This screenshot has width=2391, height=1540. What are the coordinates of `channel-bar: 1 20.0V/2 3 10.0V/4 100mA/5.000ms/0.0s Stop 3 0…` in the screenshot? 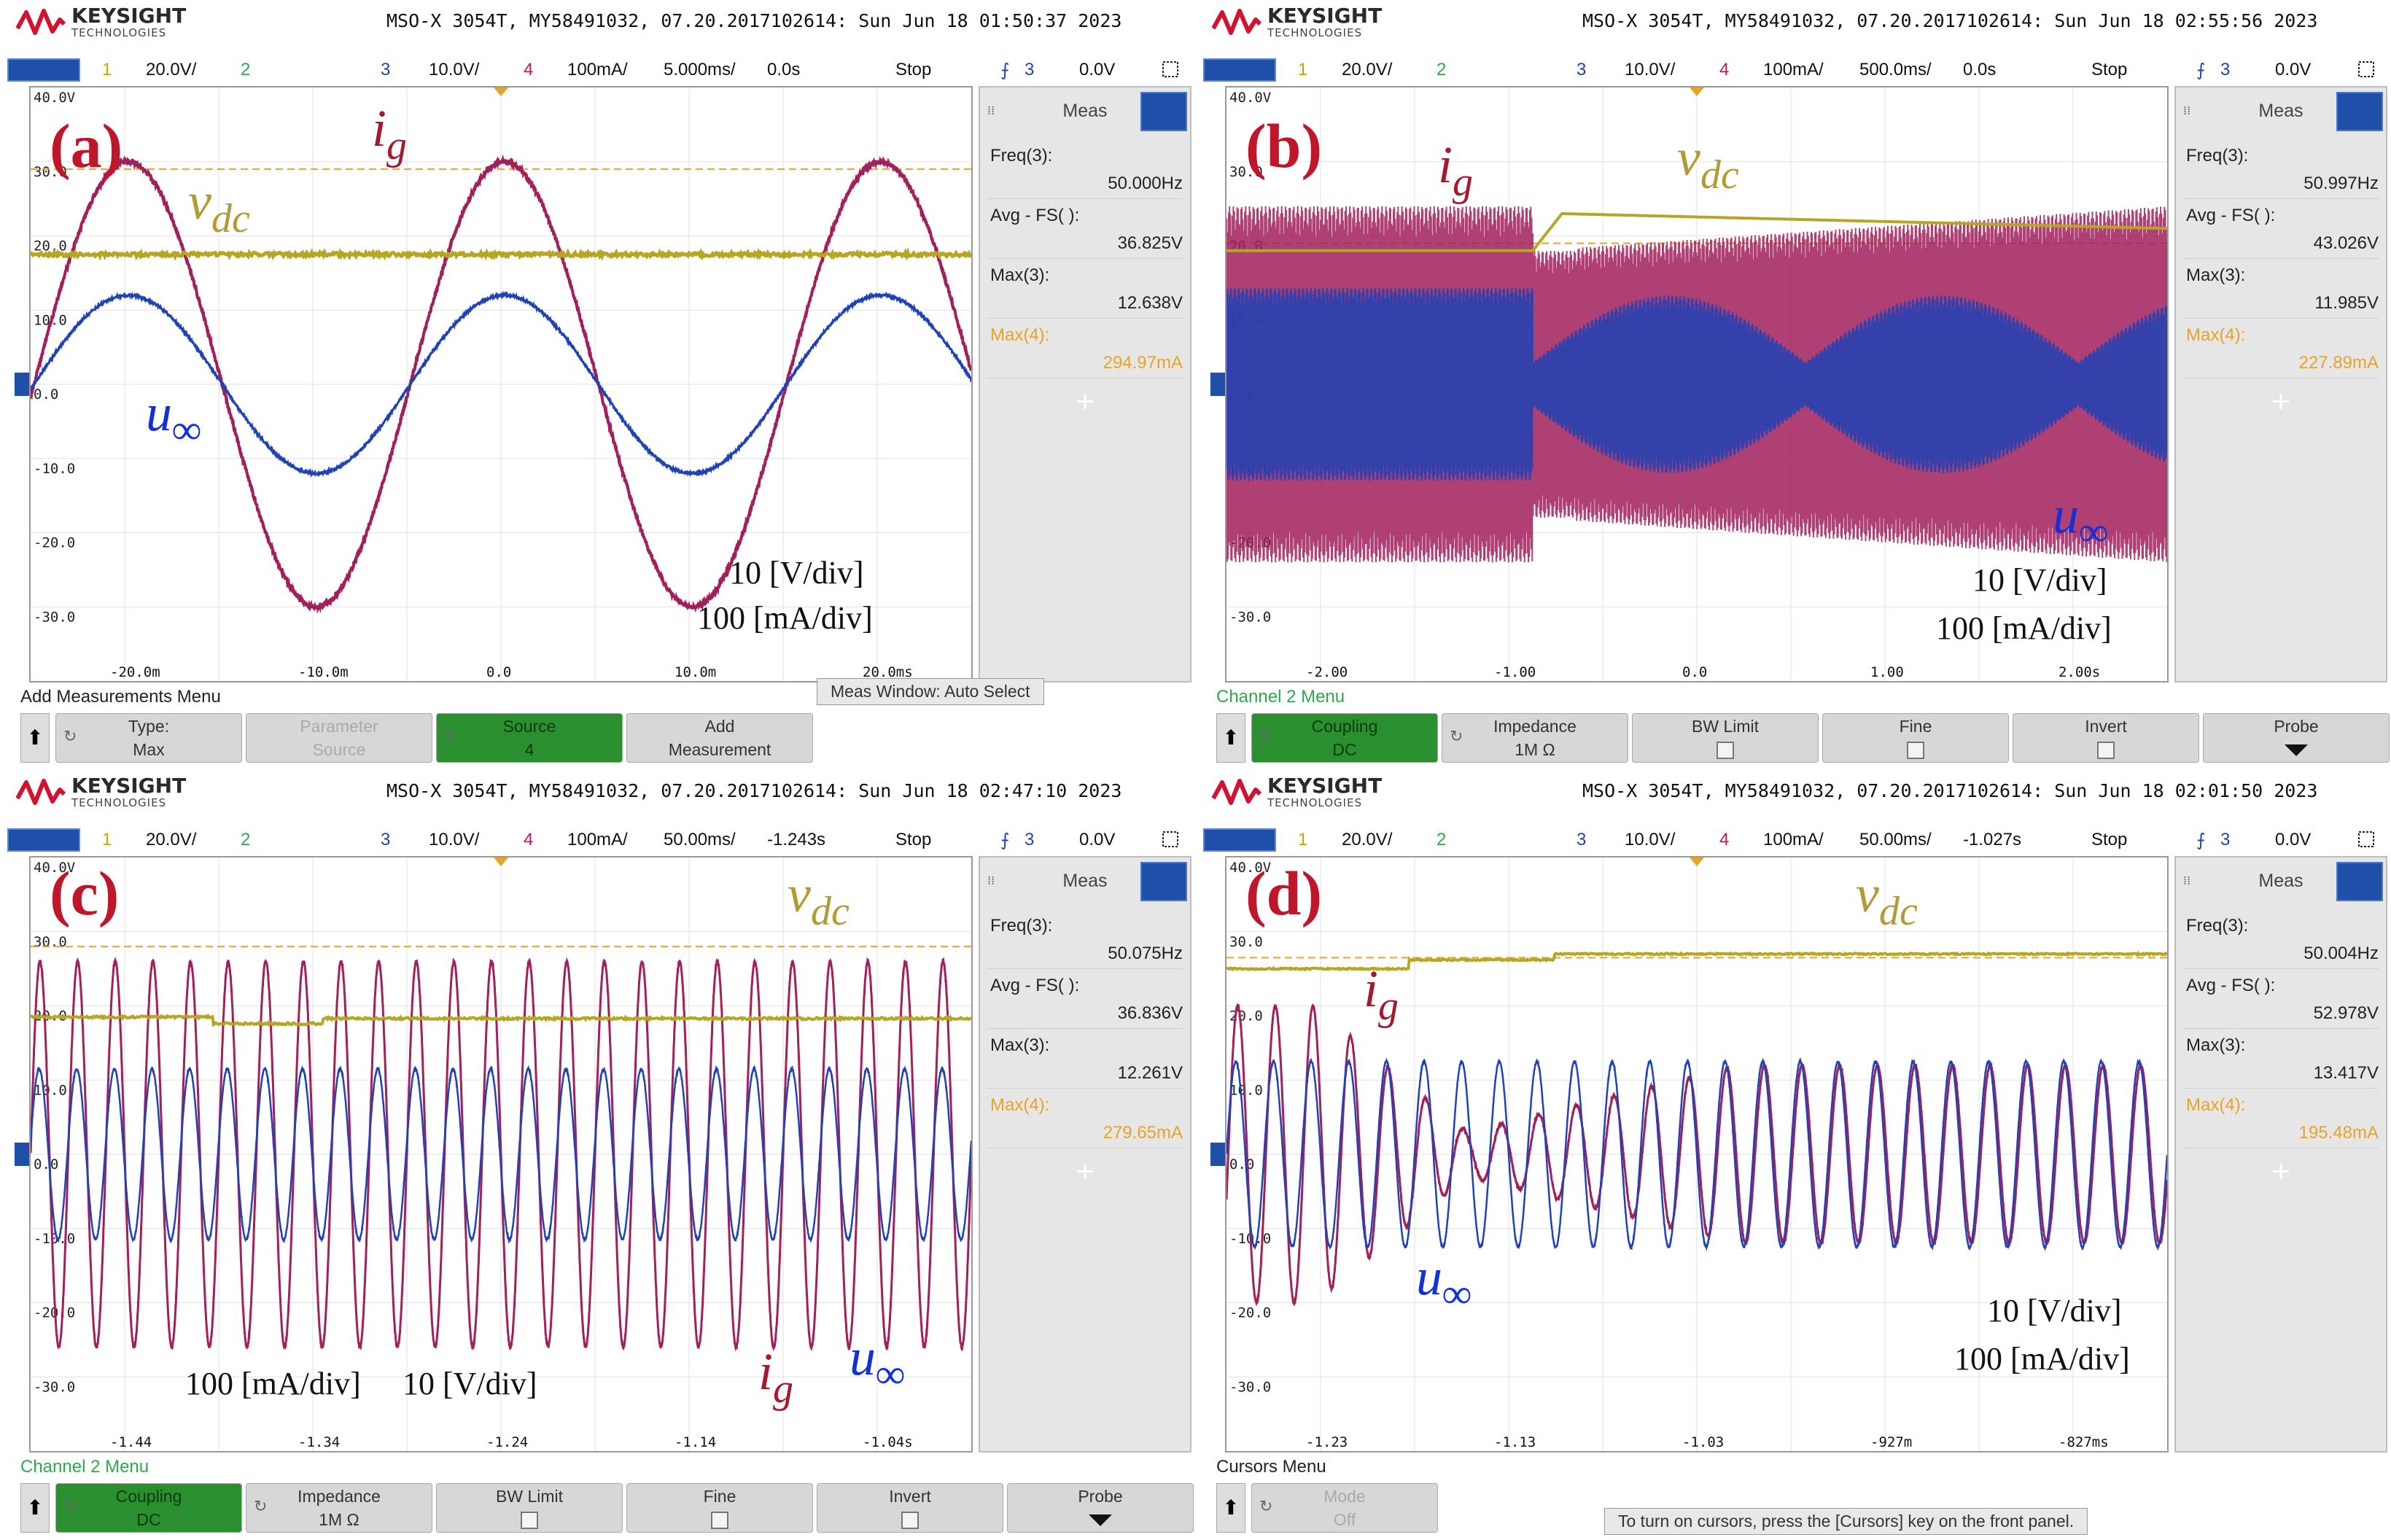 It's located at (597, 70).